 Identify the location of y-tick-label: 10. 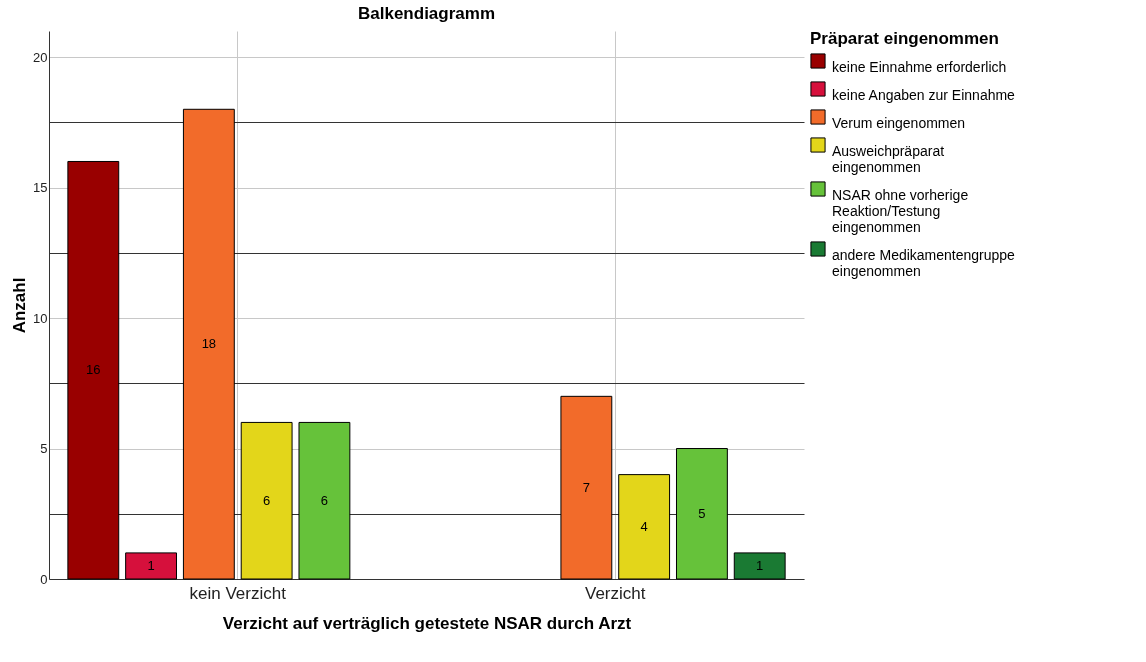
(40, 318).